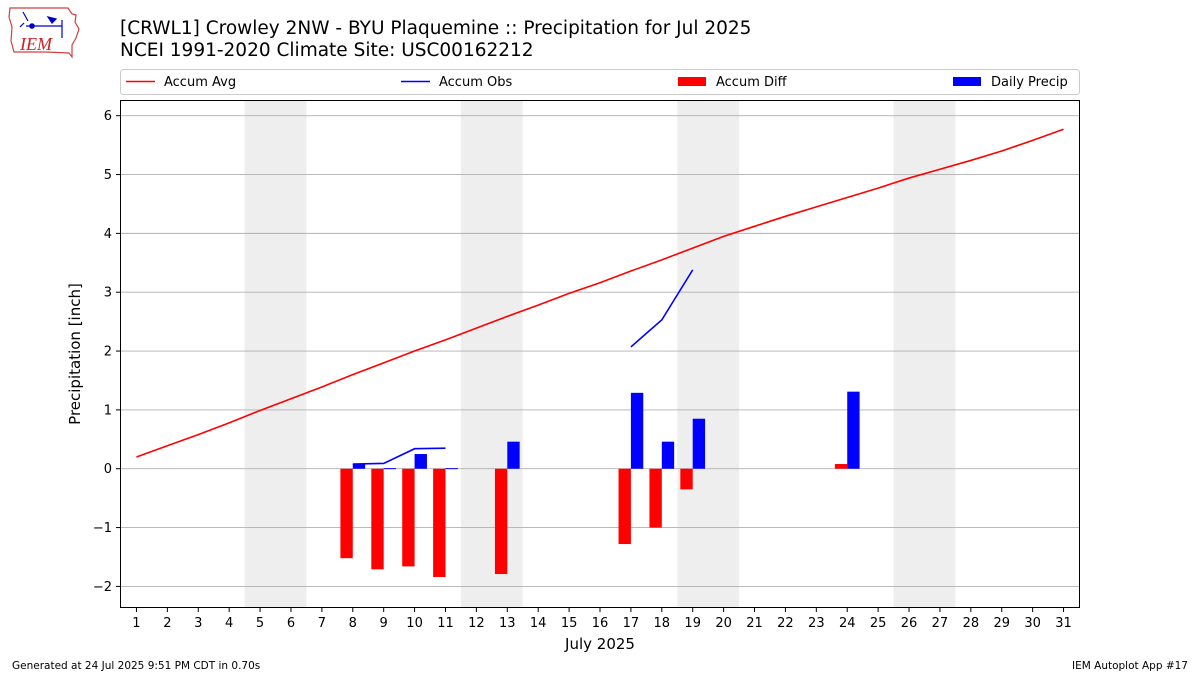  What do you see at coordinates (967, 81) in the screenshot?
I see `legend-swatch-daily-precip` at bounding box center [967, 81].